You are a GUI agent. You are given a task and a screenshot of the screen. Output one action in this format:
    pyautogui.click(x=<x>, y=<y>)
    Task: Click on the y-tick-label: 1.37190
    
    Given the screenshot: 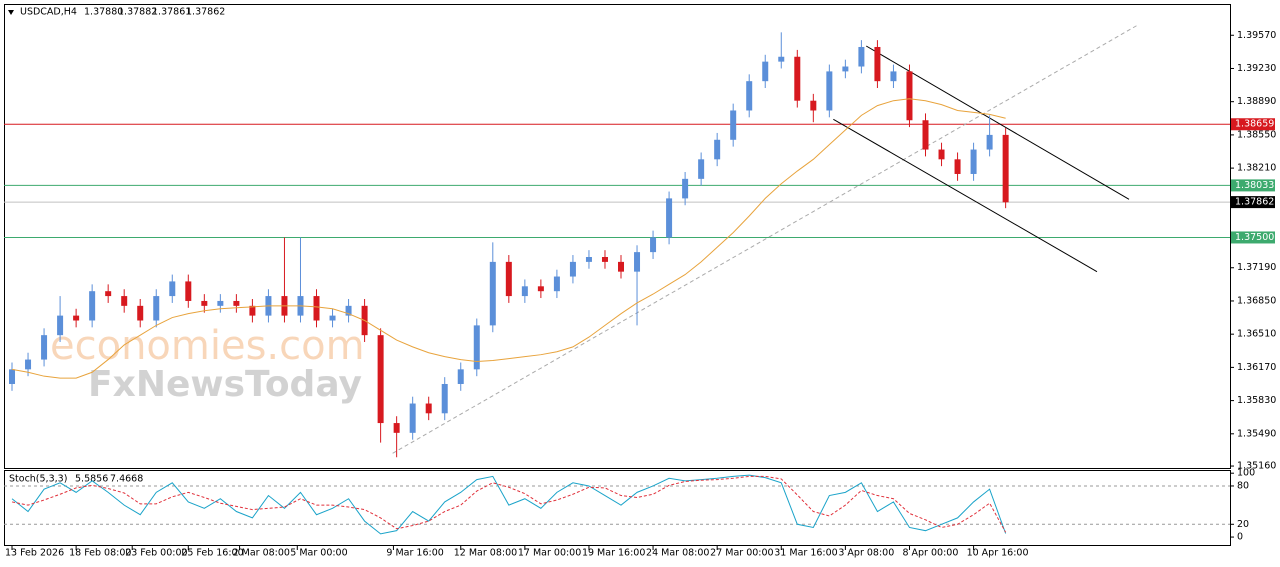 What is the action you would take?
    pyautogui.click(x=1256, y=267)
    